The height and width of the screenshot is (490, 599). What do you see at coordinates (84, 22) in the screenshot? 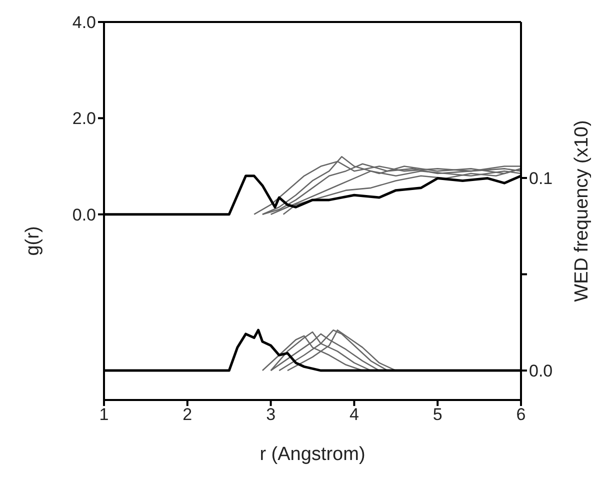
I see `y-tick-label: 4.0` at bounding box center [84, 22].